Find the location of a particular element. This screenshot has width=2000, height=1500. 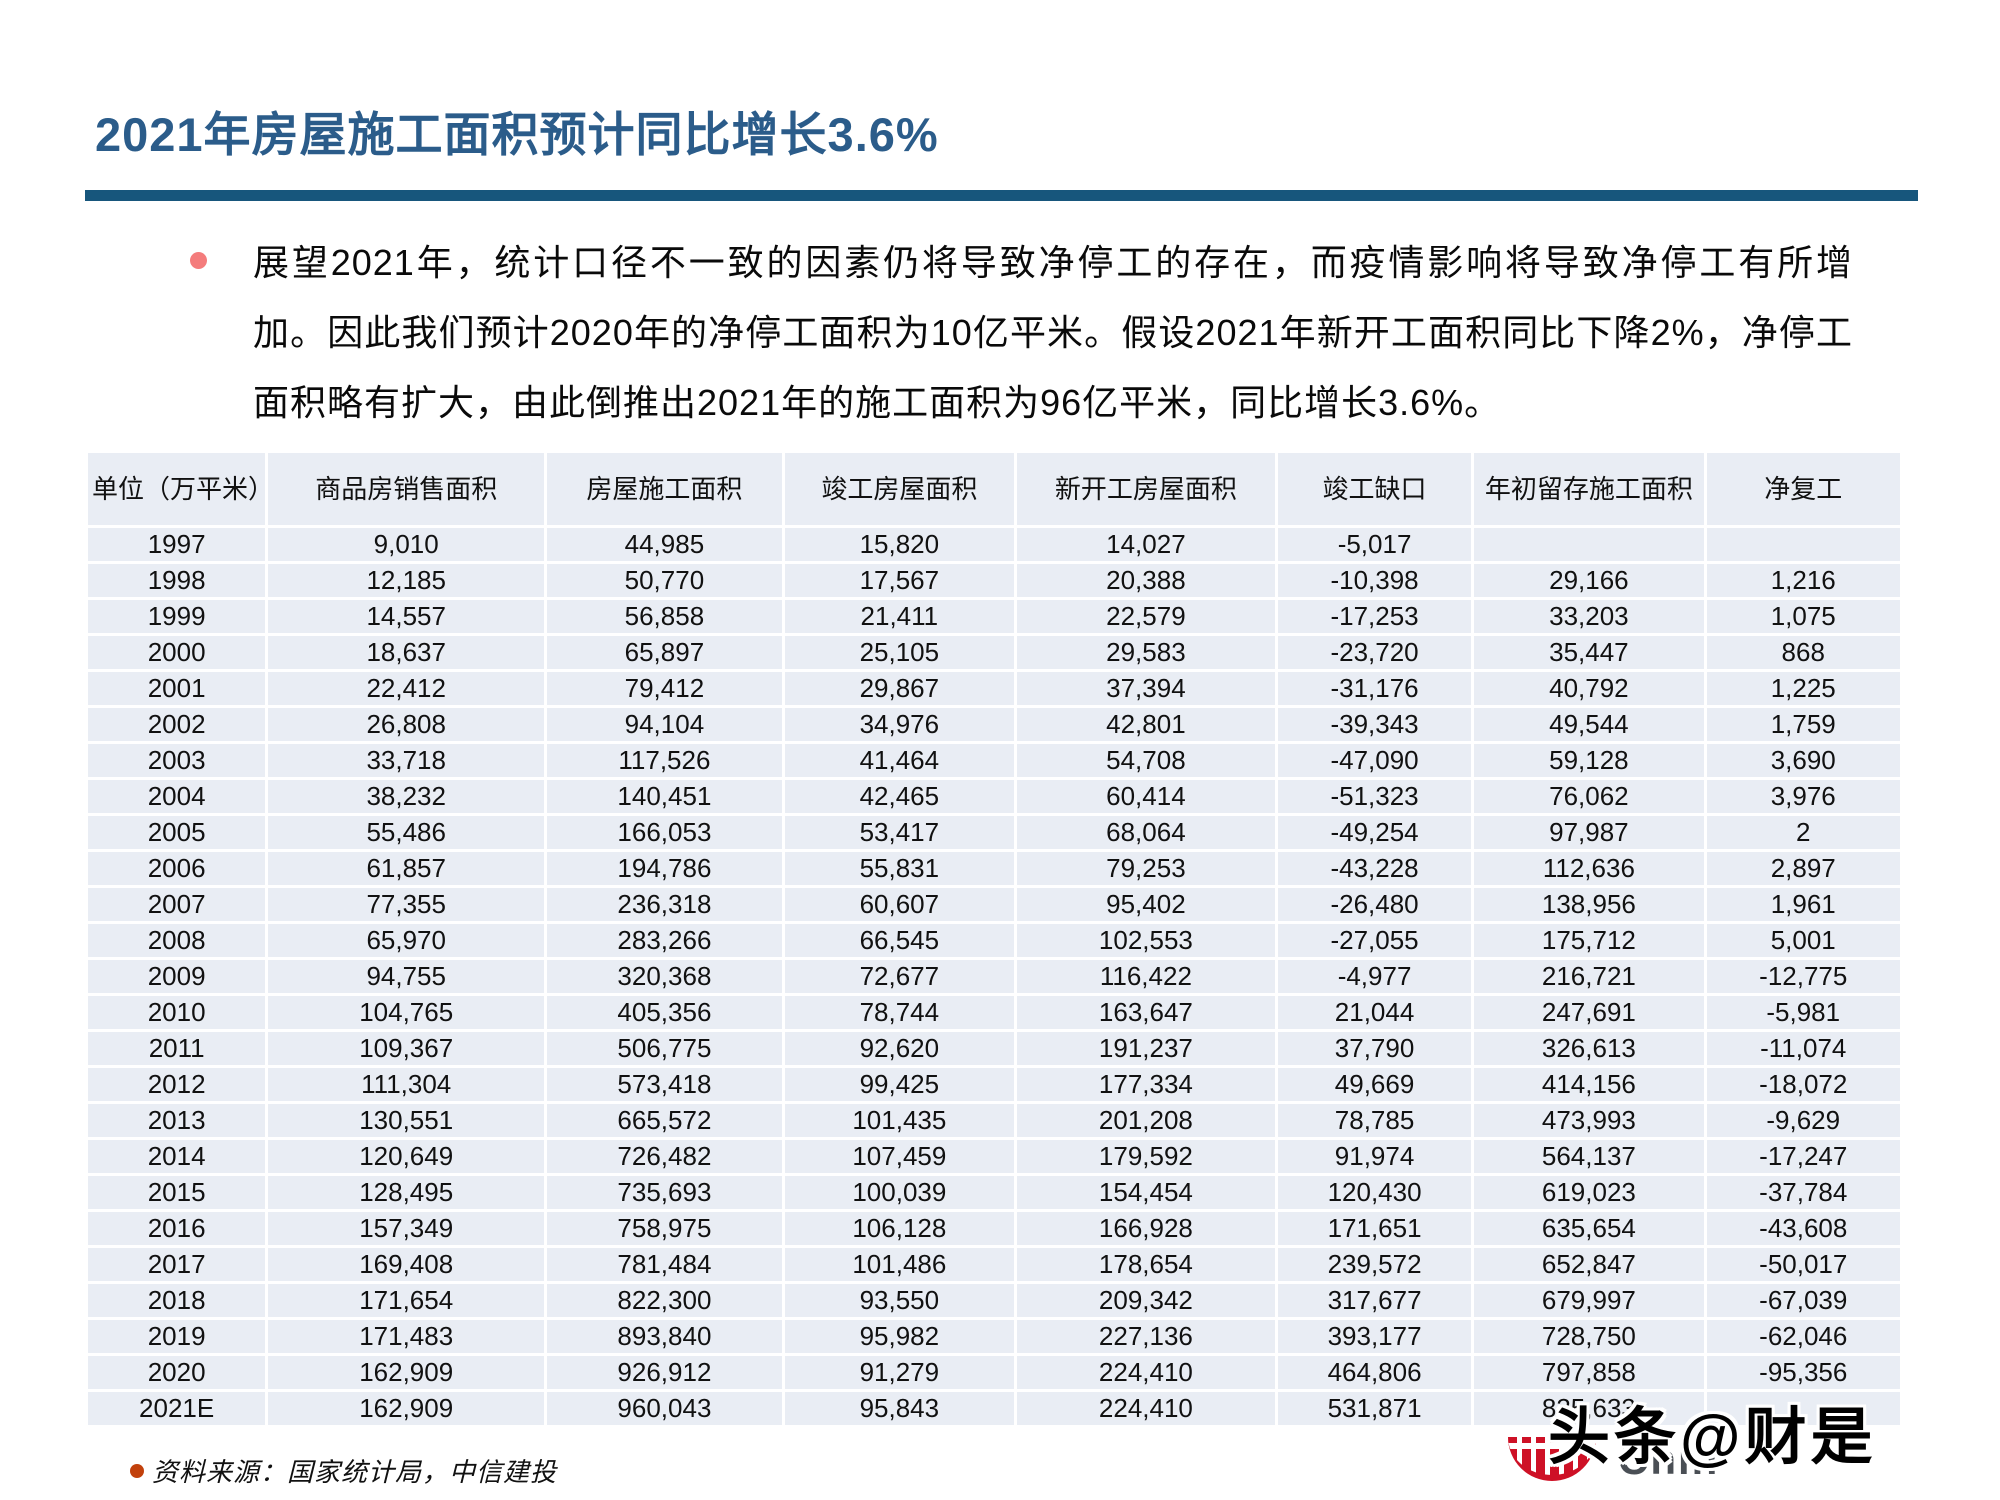

value-cell: 109,367 is located at coordinates (406, 1048).